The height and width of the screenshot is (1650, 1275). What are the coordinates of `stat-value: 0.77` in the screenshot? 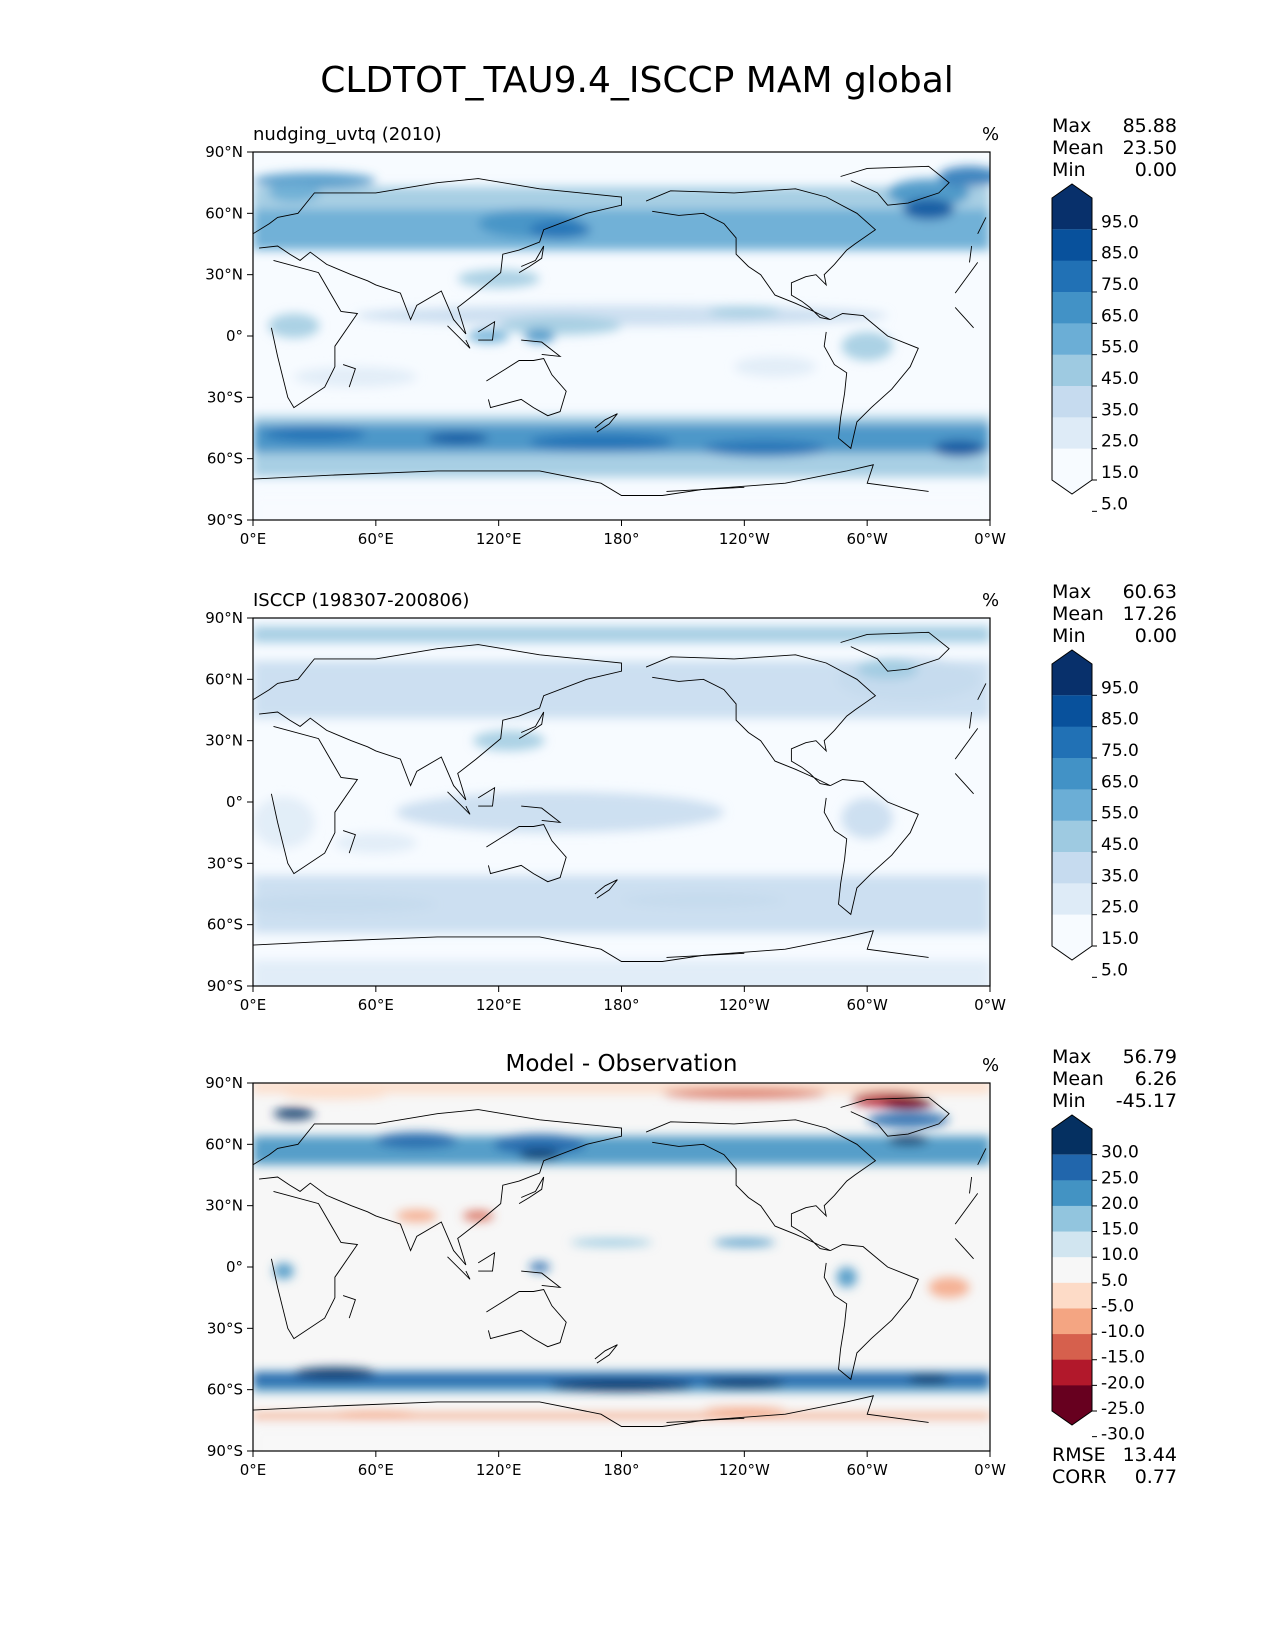 It's located at (1156, 1477).